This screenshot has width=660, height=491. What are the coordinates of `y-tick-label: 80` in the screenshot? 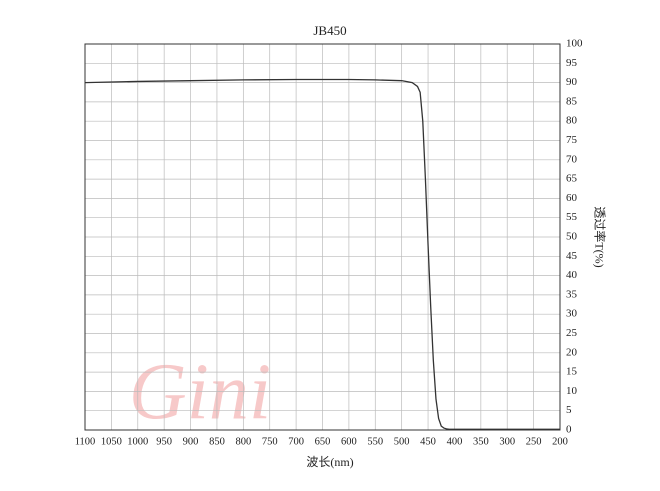 It's located at (572, 121).